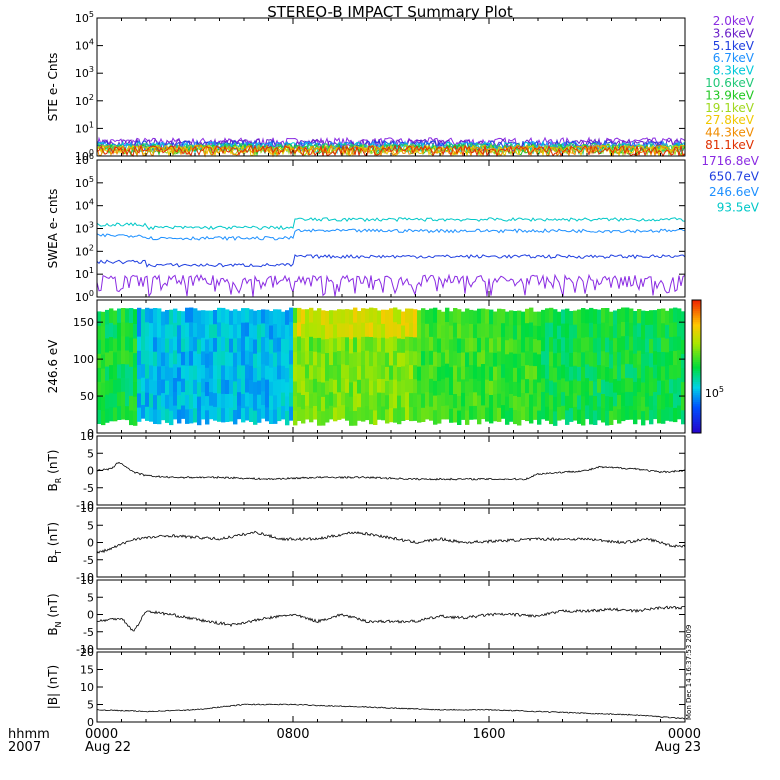 The height and width of the screenshot is (780, 780). What do you see at coordinates (84, 228) in the screenshot?
I see `swea-ytick-label: 10³` at bounding box center [84, 228].